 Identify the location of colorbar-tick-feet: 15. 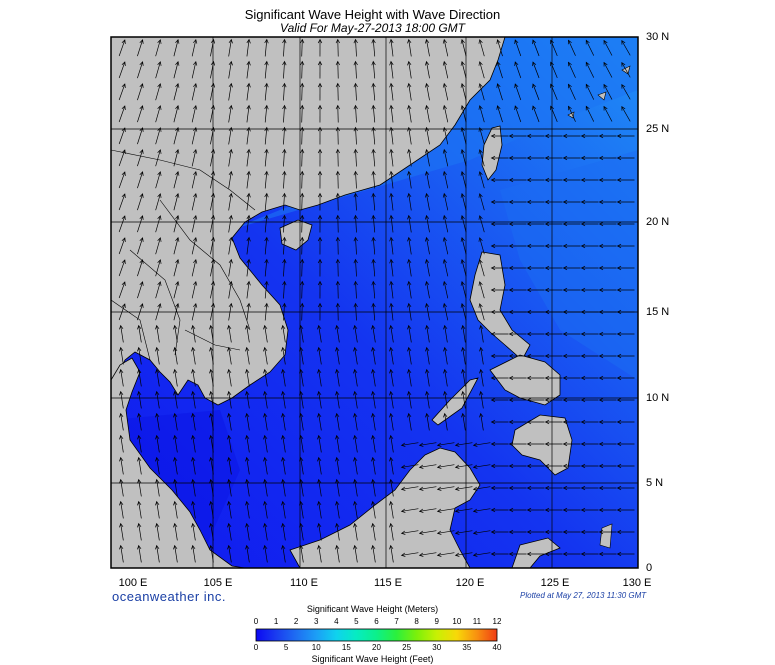
(346, 647).